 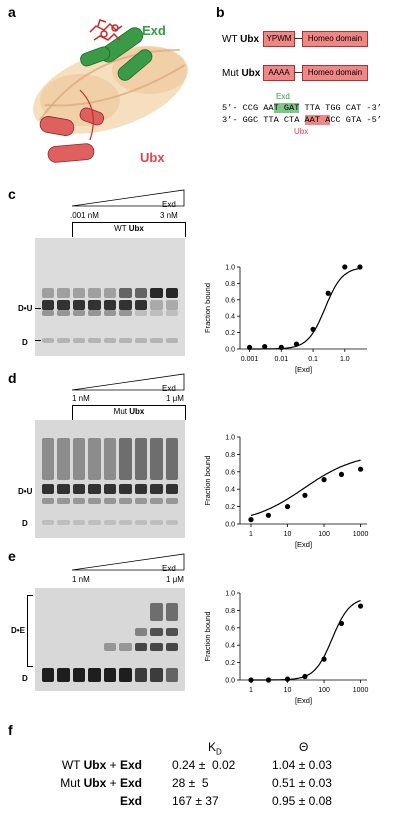 I want to click on ubx-site-label: Ubx, so click(x=301, y=131).